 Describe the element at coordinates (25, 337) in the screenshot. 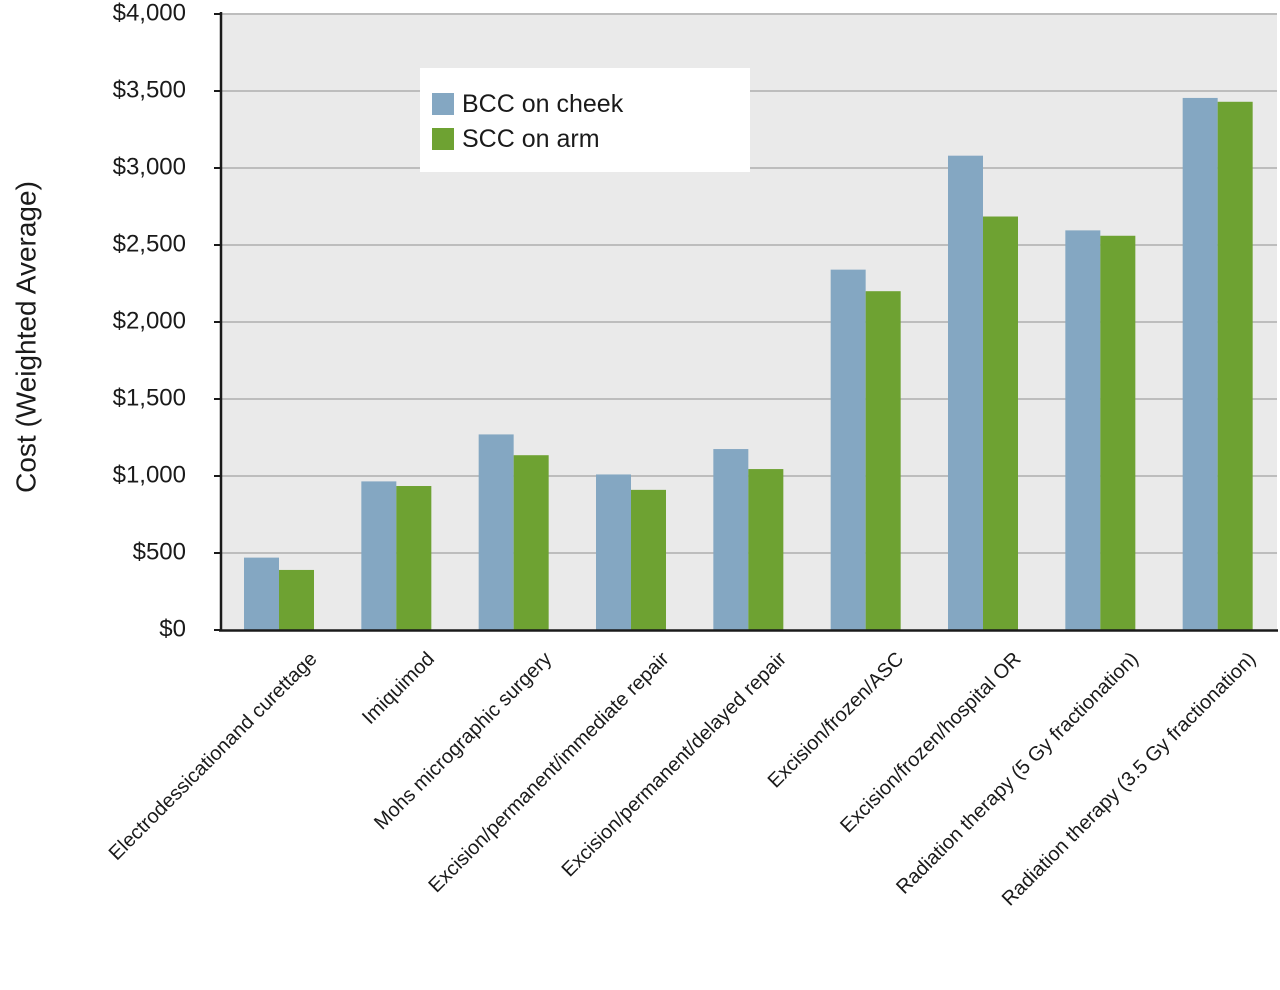

I see `y-axis-title: Cost (Weighted Average)` at that location.